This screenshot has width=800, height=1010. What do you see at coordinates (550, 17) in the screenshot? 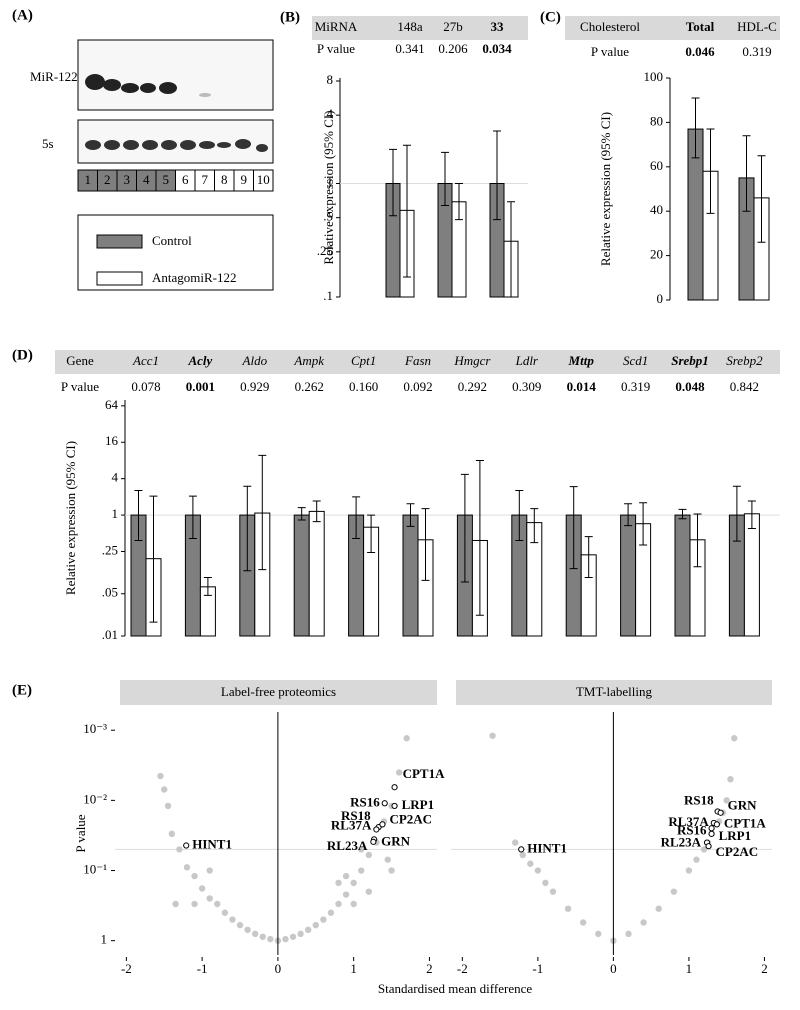
I see `panel-label: (C)` at bounding box center [550, 17].